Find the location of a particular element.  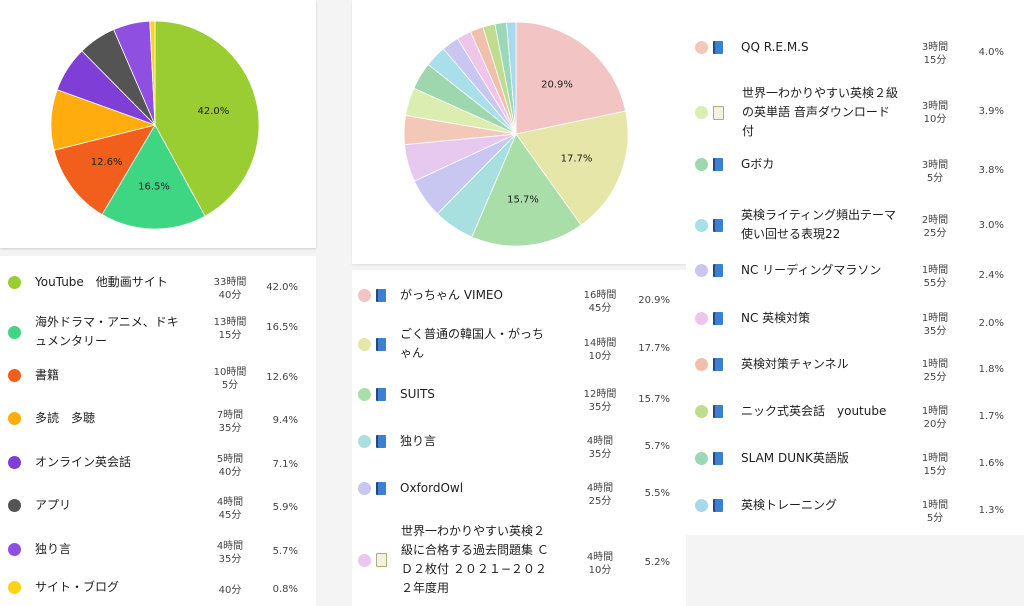

legend-item: Gボカ is located at coordinates (797, 164).